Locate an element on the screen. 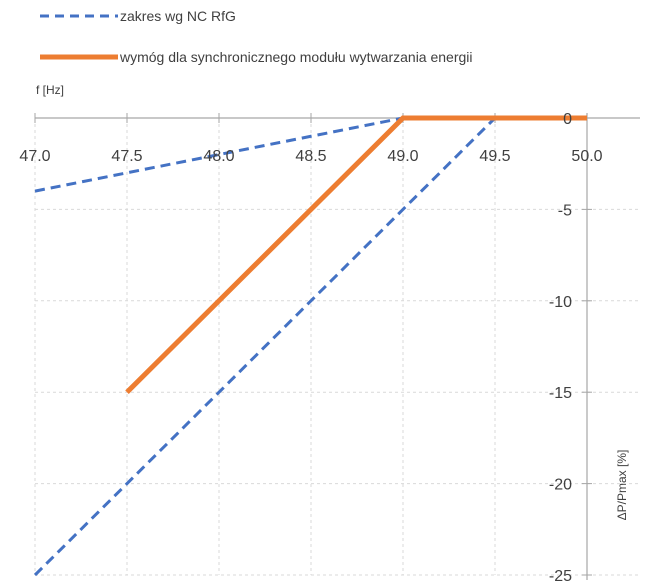  x-tick-label: 47.5 is located at coordinates (126, 156).